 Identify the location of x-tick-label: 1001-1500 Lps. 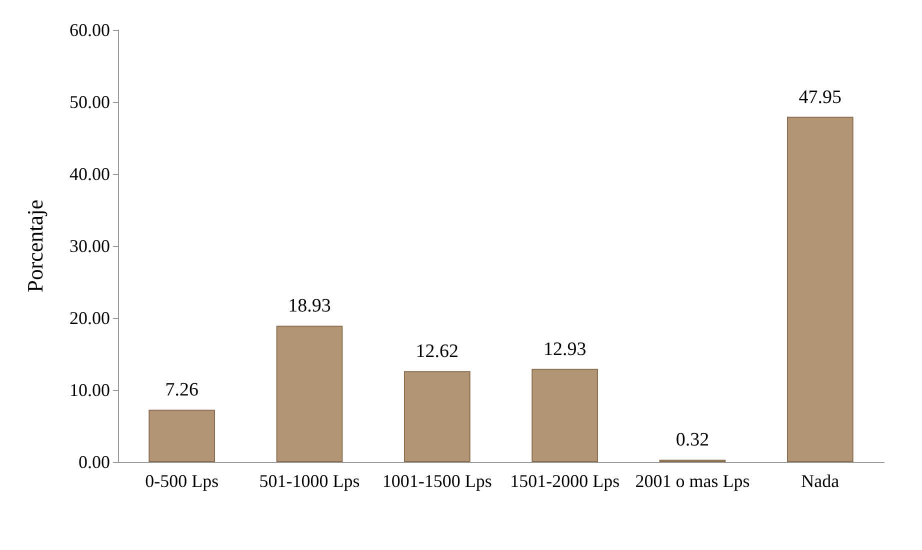
(437, 481).